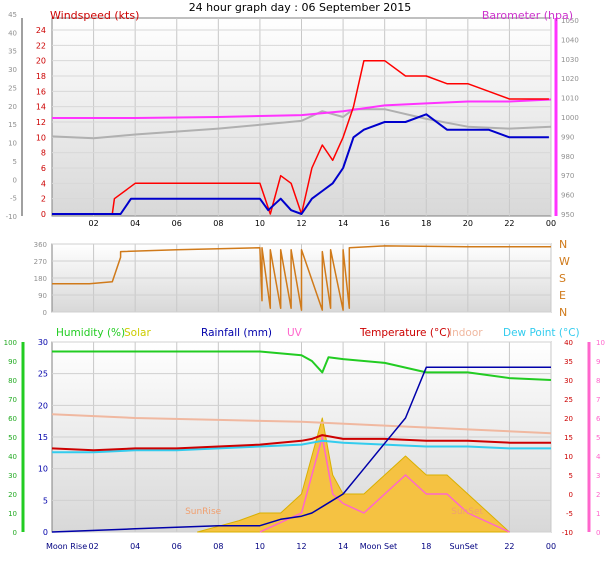 This screenshot has width=608, height=561. Describe the element at coordinates (12, 52) in the screenshot. I see `y-outer-tick-label: 35` at that location.